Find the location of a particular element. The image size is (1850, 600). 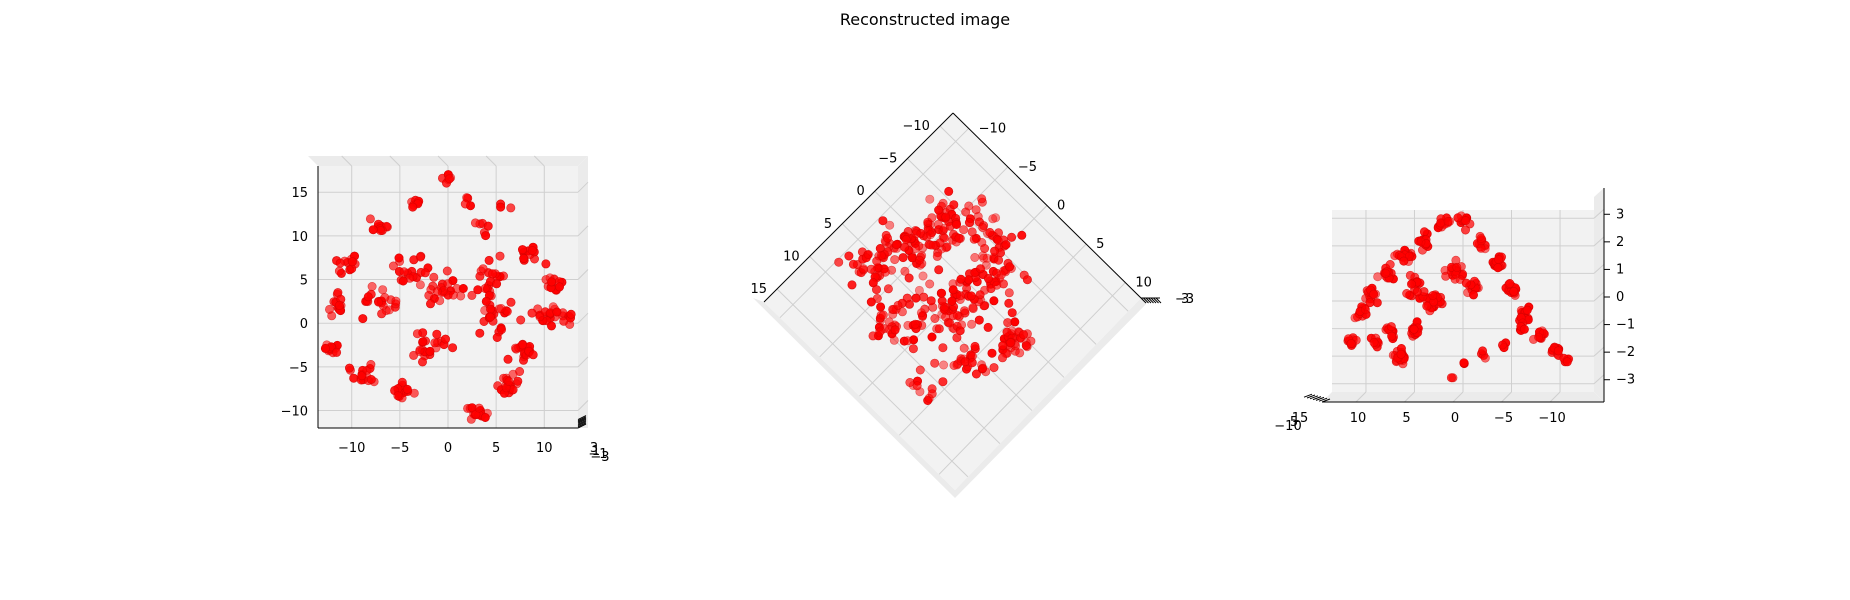

z-tick-label: 3 is located at coordinates (594, 448).